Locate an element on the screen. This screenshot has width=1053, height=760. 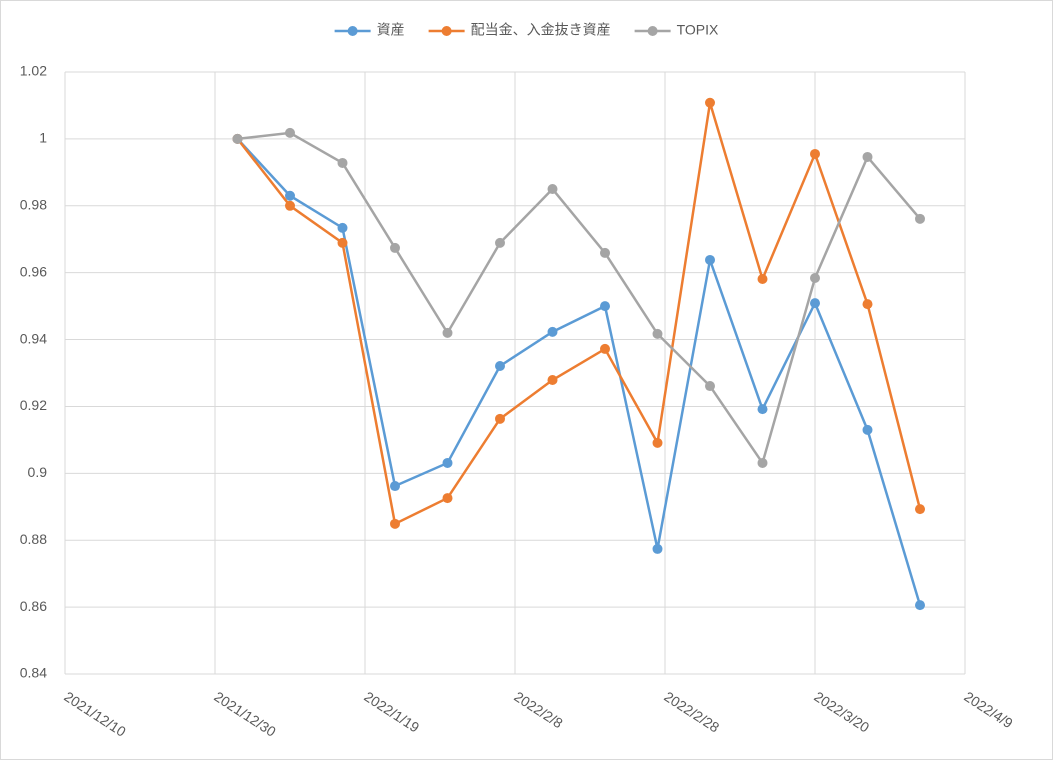
y-tick-label: 0.9 is located at coordinates (38, 472).